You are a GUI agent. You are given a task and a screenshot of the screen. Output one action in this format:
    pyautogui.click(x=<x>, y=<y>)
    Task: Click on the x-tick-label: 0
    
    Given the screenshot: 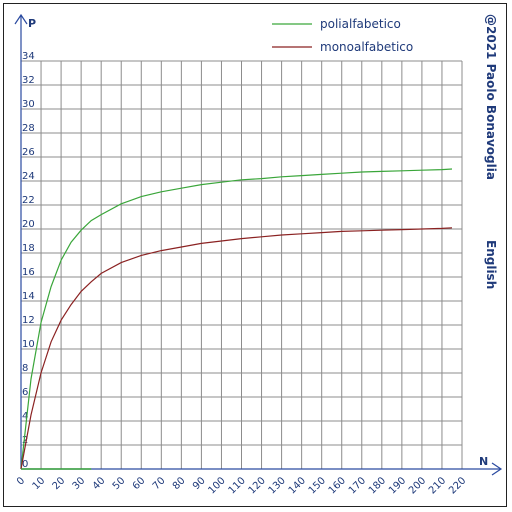 What is the action you would take?
    pyautogui.click(x=21, y=481)
    